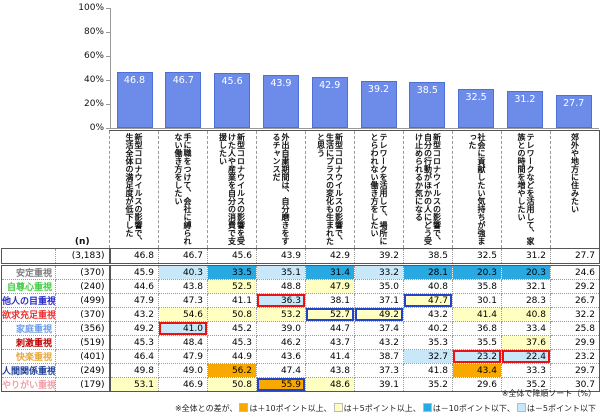 This screenshot has height=420, width=600. I want to click on data-cell: 43.4, so click(477, 370).